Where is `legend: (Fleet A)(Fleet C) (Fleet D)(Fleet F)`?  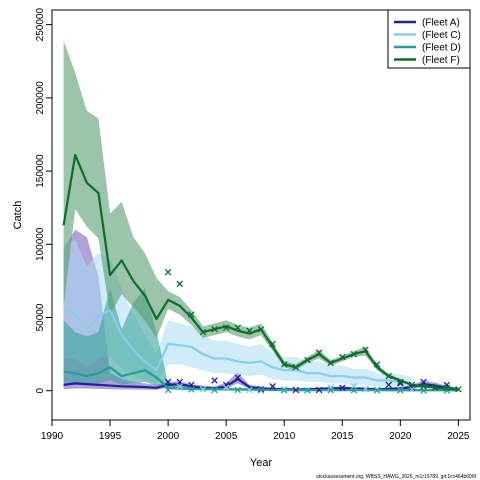
legend: (Fleet A)(Fleet C) (Fleet D)(Fleet F) is located at coordinates (429, 39).